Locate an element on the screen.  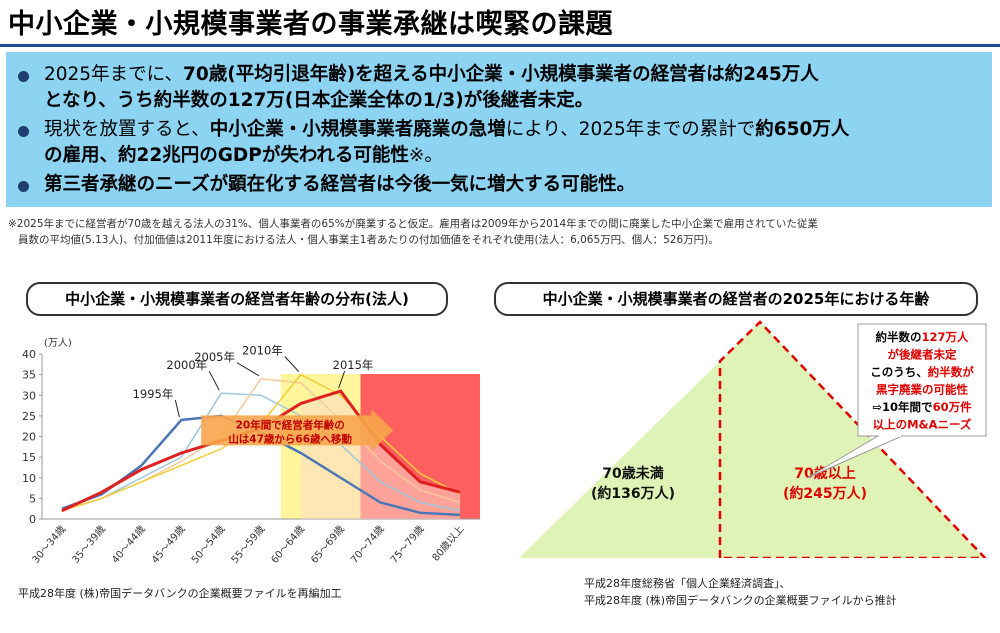
y-tick-label: 25 is located at coordinates (29, 416).